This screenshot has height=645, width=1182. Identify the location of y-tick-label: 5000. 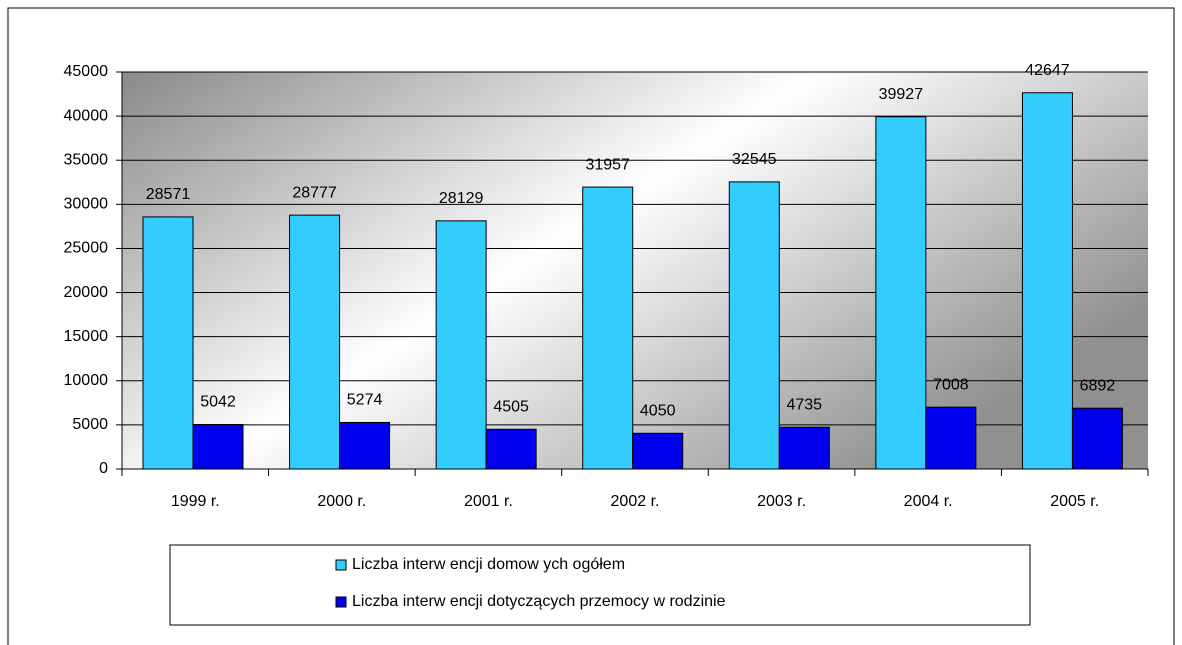
(90, 424).